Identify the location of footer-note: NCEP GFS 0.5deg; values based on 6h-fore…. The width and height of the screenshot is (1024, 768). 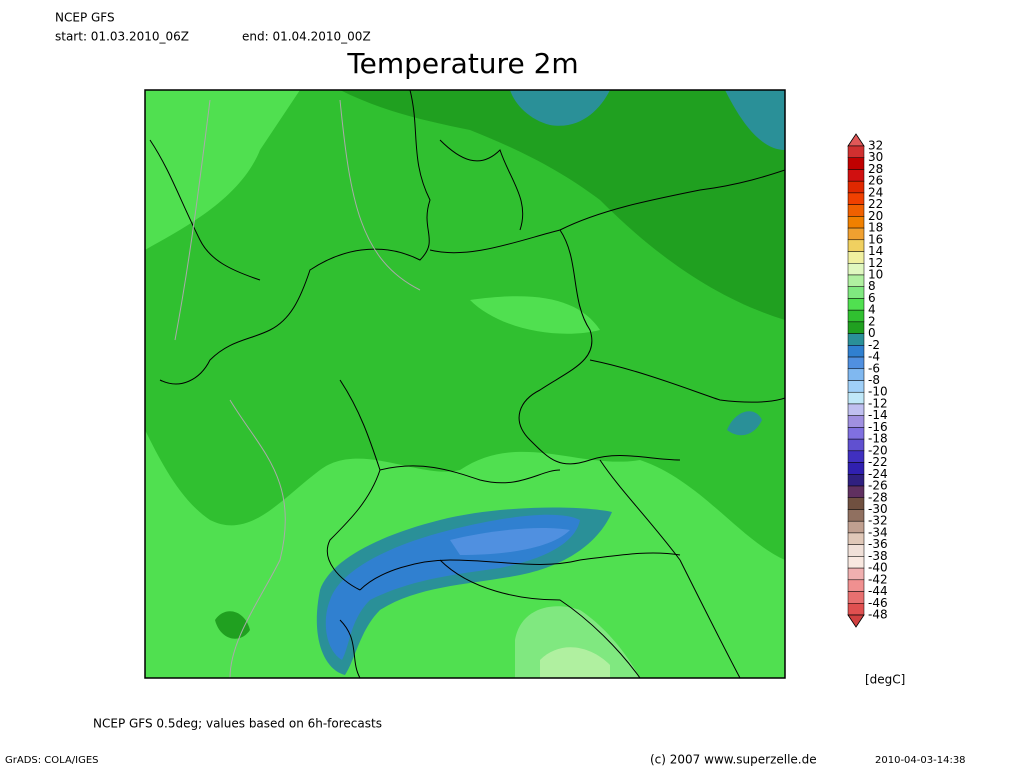
(237, 724).